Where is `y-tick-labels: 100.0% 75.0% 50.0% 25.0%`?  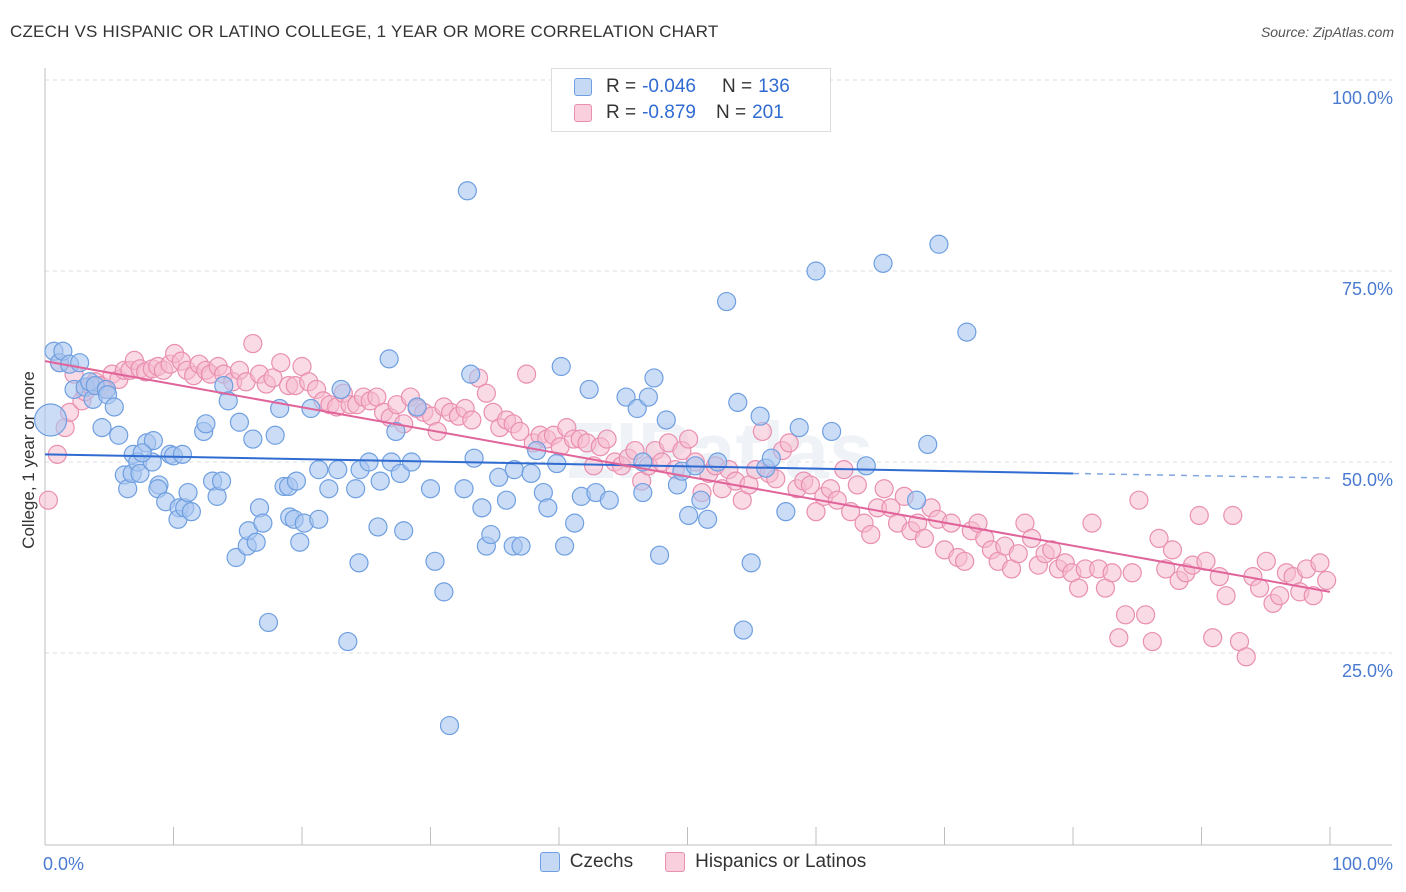
y-tick-labels: 100.0% 75.0% 50.0% 25.0% is located at coordinates (1362, 384).